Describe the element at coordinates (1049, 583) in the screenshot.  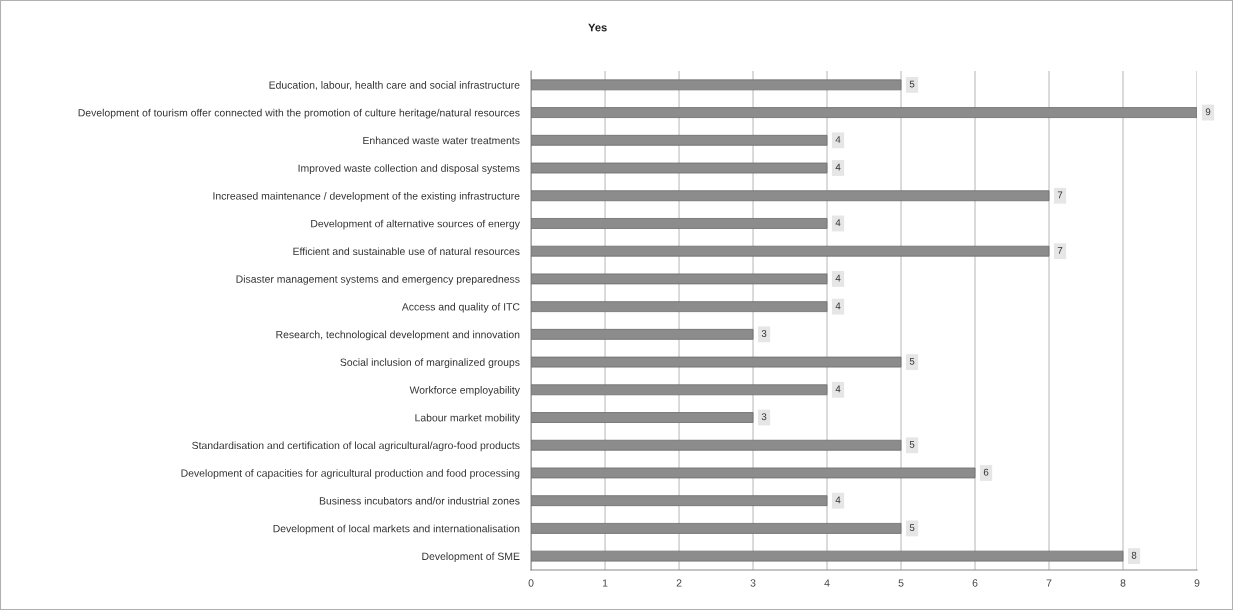
I see `x-tick-label: 7` at that location.